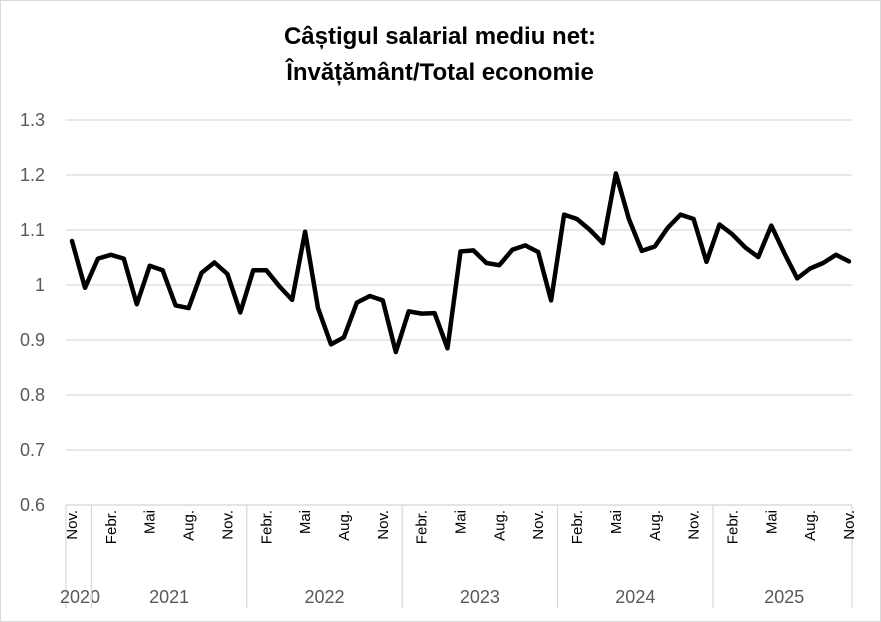 Image resolution: width=881 pixels, height=622 pixels. Describe the element at coordinates (440, 36) in the screenshot. I see `chart-title-line-1: Câștigul salarial mediu net:` at that location.